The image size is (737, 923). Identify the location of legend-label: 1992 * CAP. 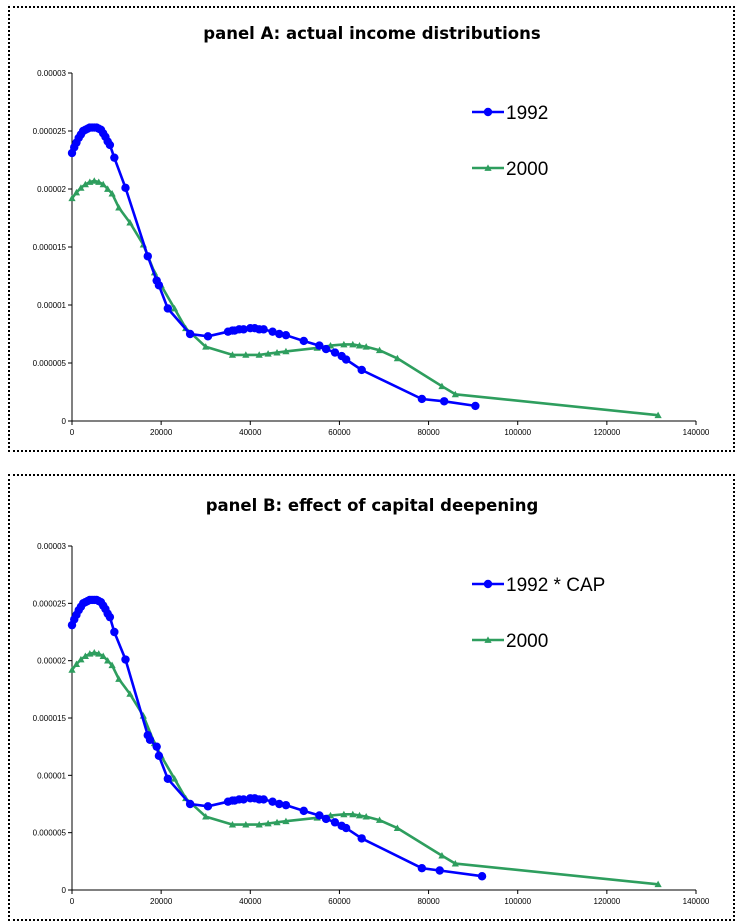
(555, 585).